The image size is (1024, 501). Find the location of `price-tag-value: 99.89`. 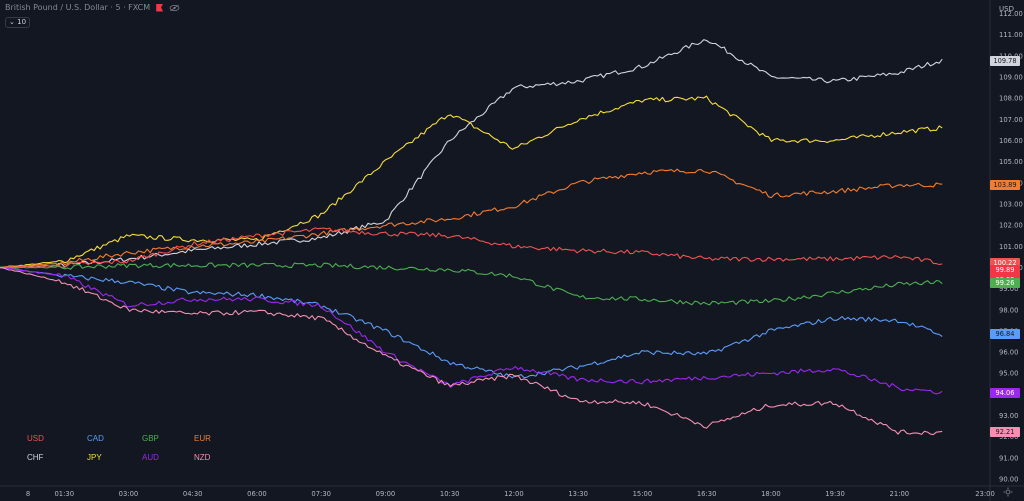

price-tag-value: 99.89 is located at coordinates (1005, 269).